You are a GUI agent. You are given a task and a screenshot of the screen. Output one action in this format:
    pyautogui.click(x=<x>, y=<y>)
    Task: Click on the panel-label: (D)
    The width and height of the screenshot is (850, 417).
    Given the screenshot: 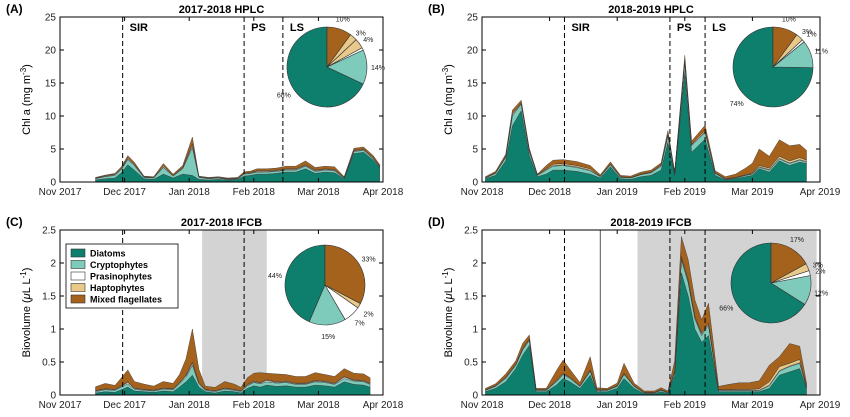 What is the action you would take?
    pyautogui.click(x=436, y=222)
    